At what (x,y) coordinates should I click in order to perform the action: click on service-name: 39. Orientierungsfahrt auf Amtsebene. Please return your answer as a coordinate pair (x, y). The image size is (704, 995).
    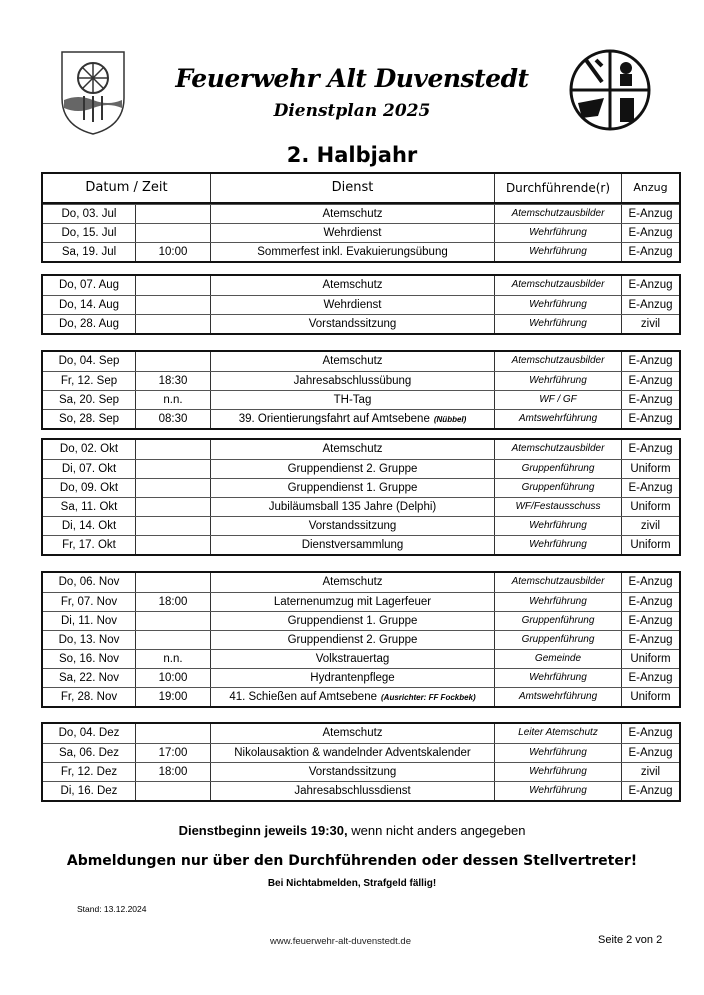
    Looking at the image, I should click on (334, 419).